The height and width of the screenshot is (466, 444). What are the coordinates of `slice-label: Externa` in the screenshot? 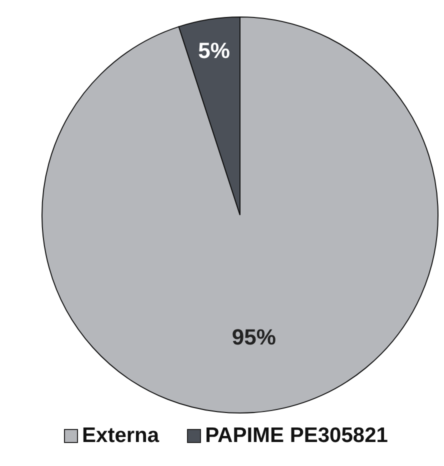 It's located at (121, 436).